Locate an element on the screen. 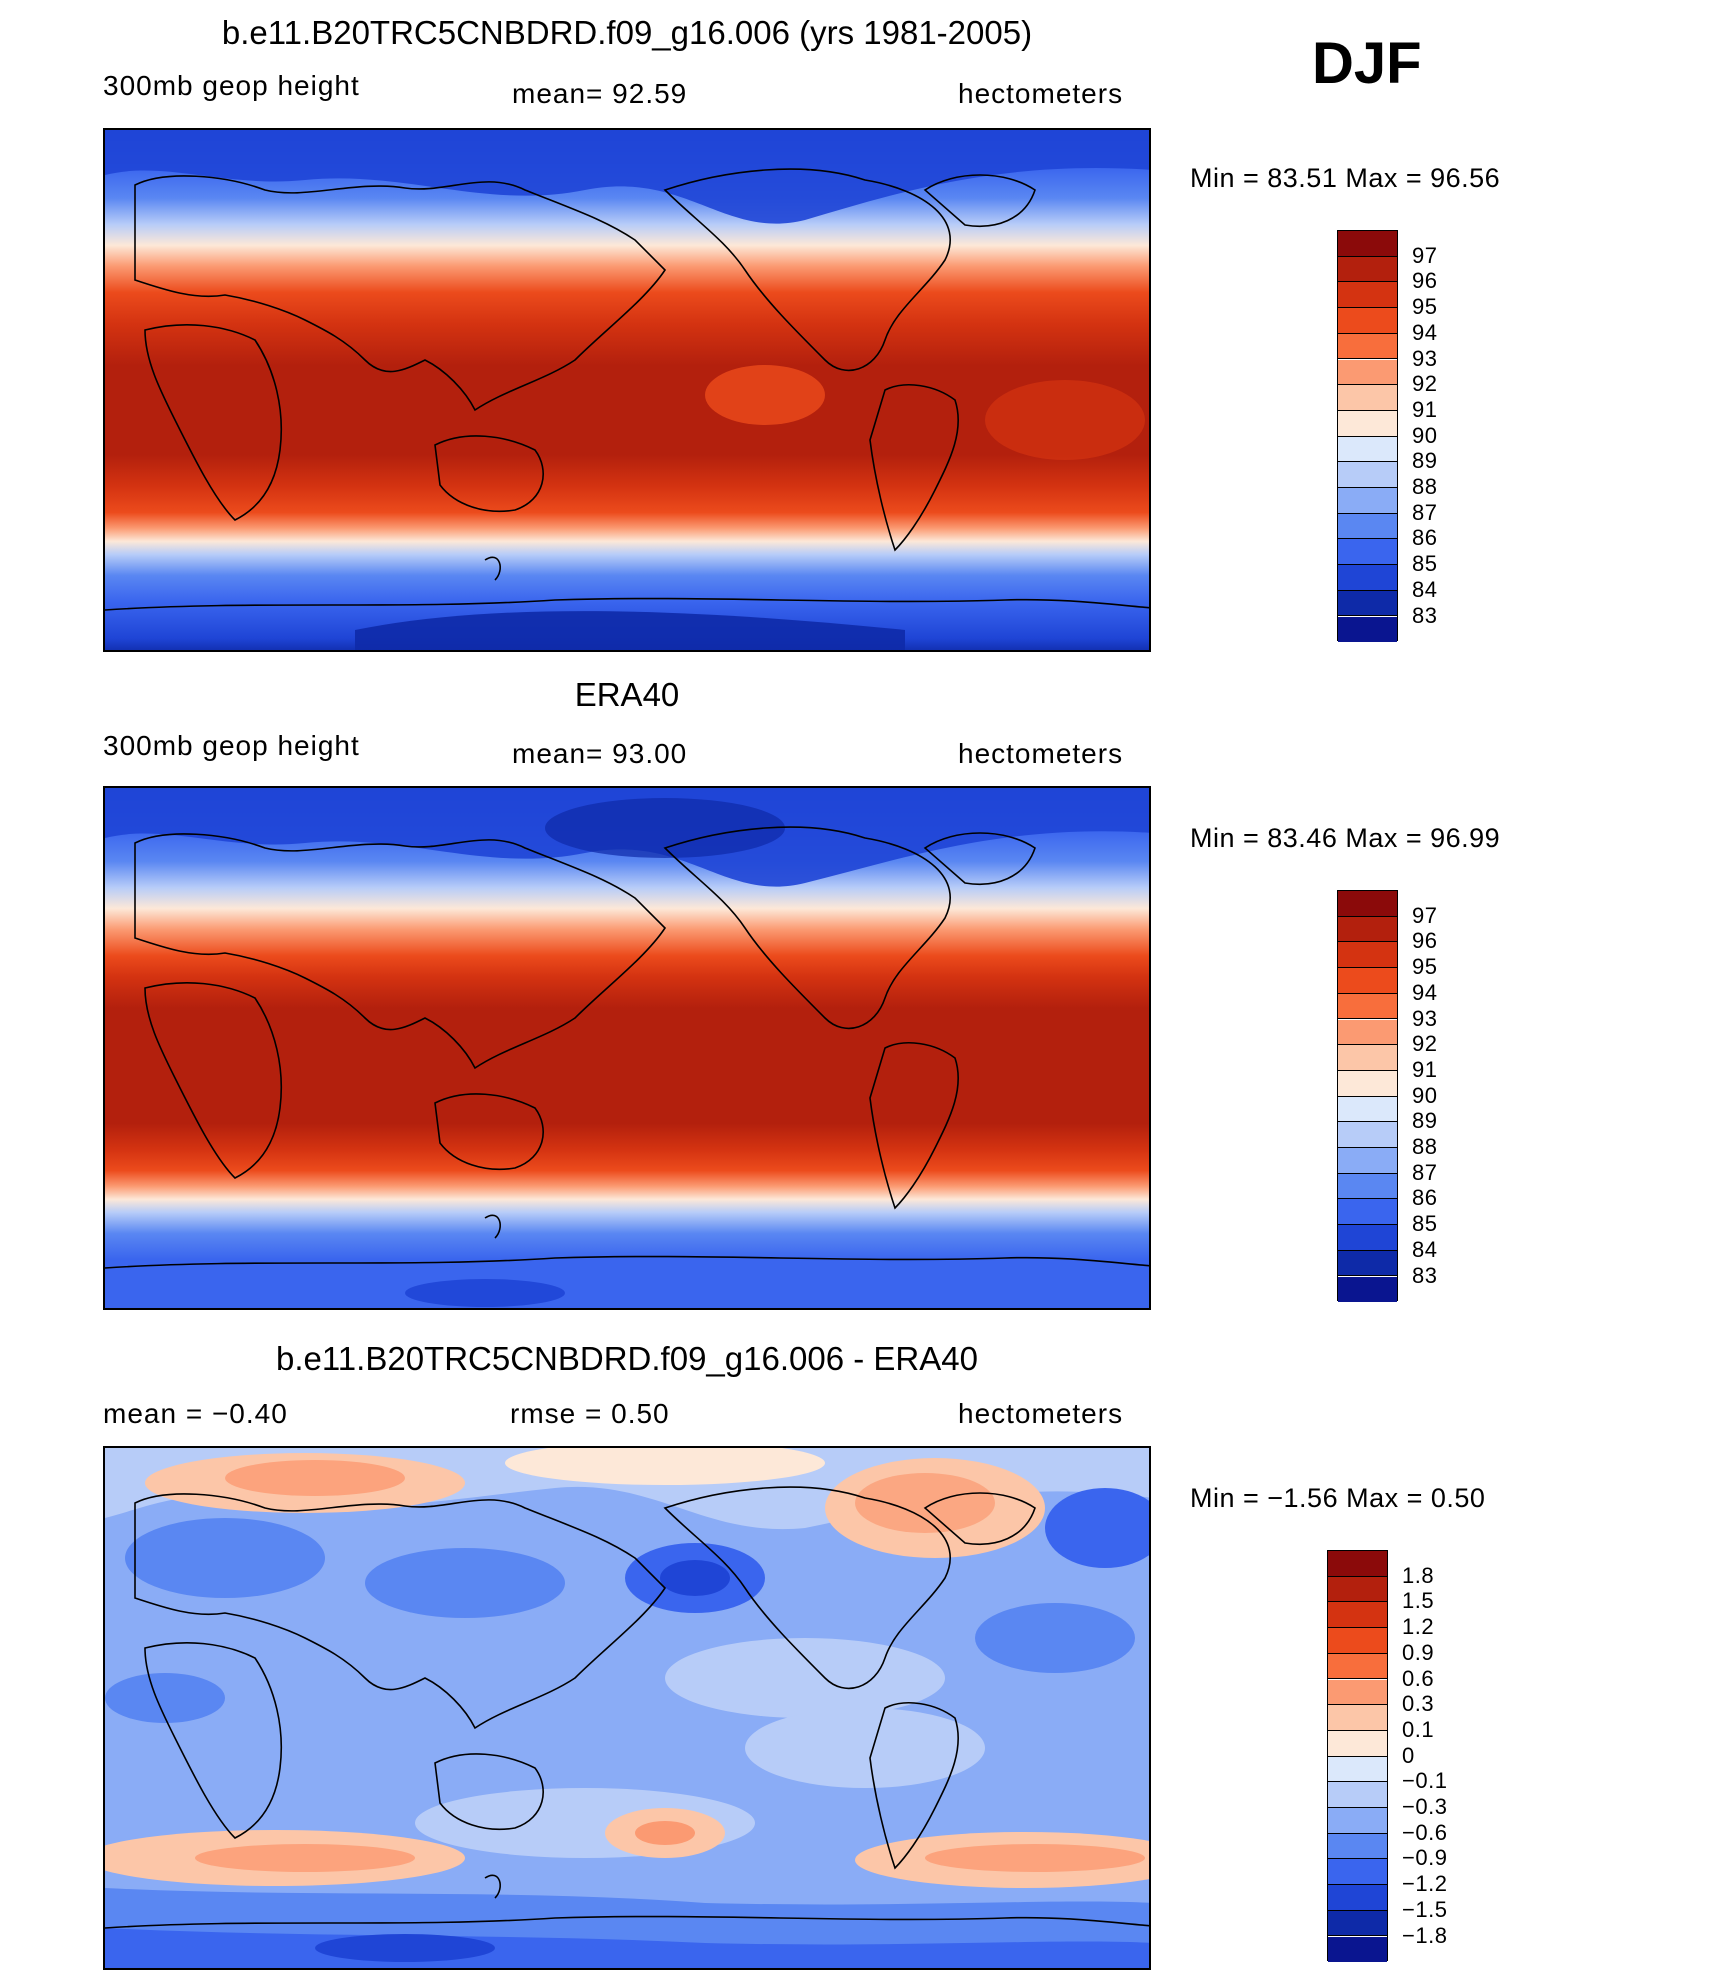 Image resolution: width=1710 pixels, height=1986 pixels. colorbar-label: 87 is located at coordinates (1425, 1172).